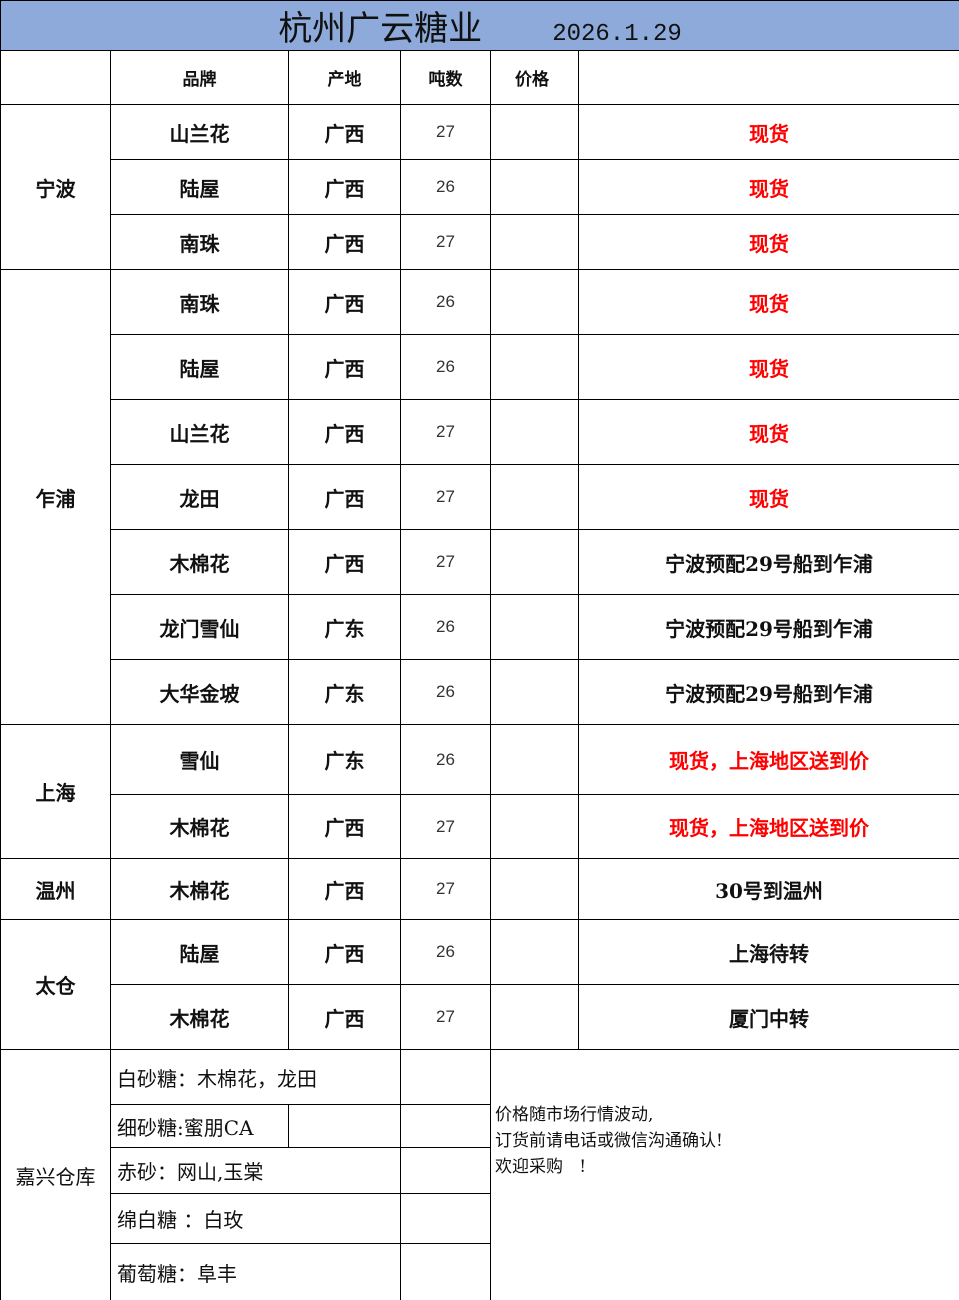  I want to click on brand-cell: 龙门雪仙, so click(199, 627).